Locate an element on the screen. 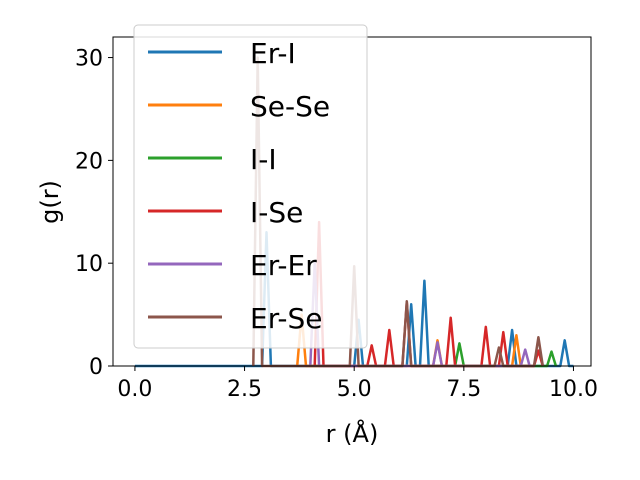 Image resolution: width=640 pixels, height=480 pixels. x-axis-ticks: 0.0 2.5 5.0 7.5 10.0 is located at coordinates (357, 384).